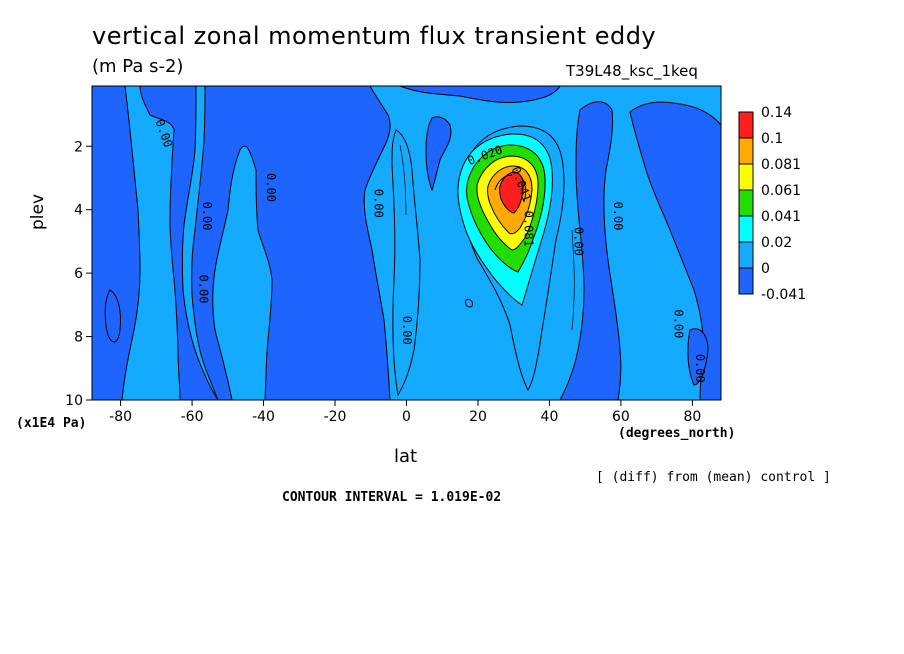  I want to click on negative-region-top, so click(480, 94).